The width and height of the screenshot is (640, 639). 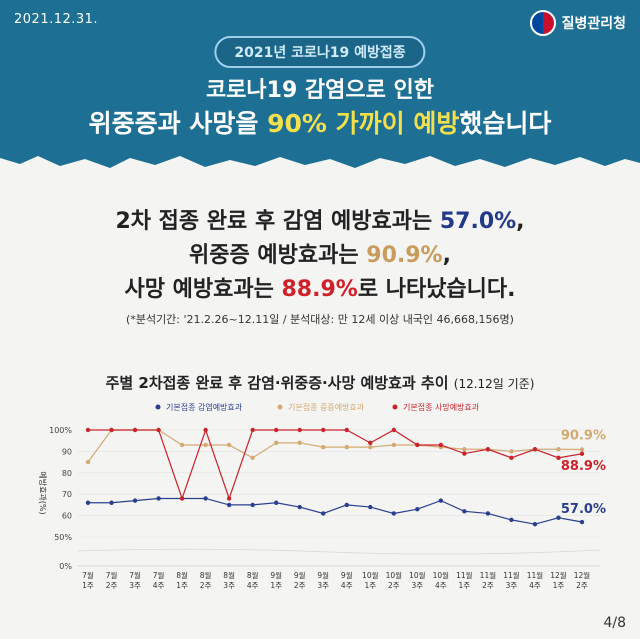 What do you see at coordinates (370, 580) in the screenshot?
I see `x-tick-label: 10월 1주` at bounding box center [370, 580].